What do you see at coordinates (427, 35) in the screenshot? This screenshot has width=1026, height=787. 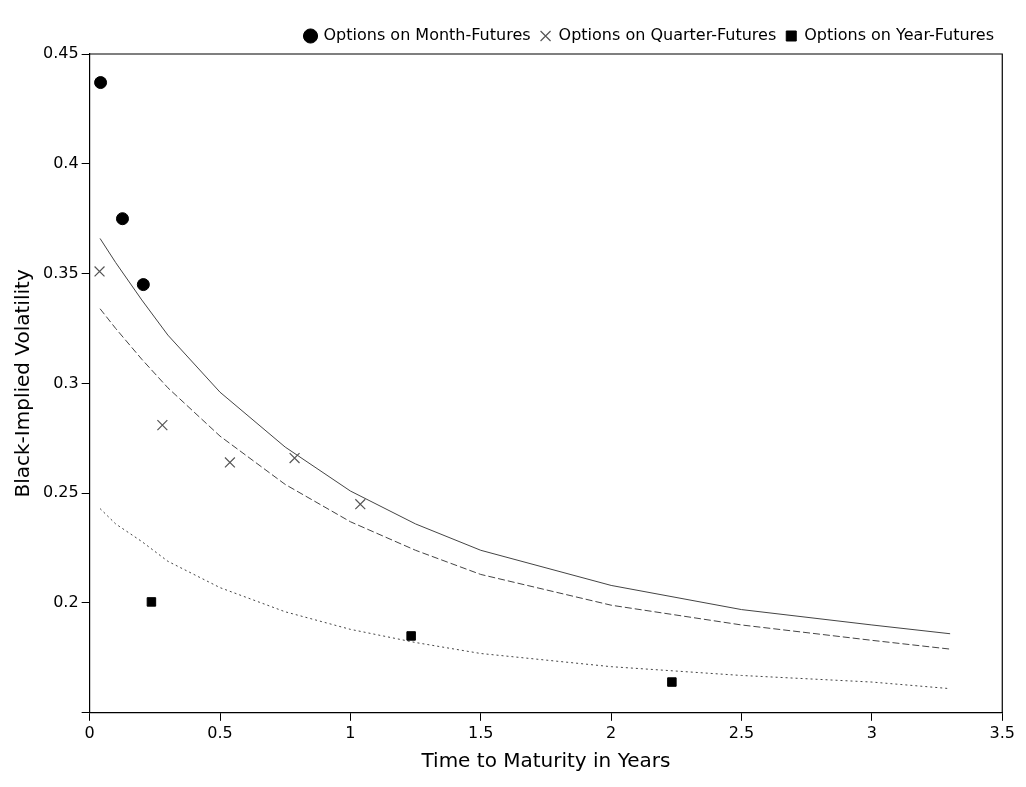 I see `legend-label: Options on Month-Futures` at bounding box center [427, 35].